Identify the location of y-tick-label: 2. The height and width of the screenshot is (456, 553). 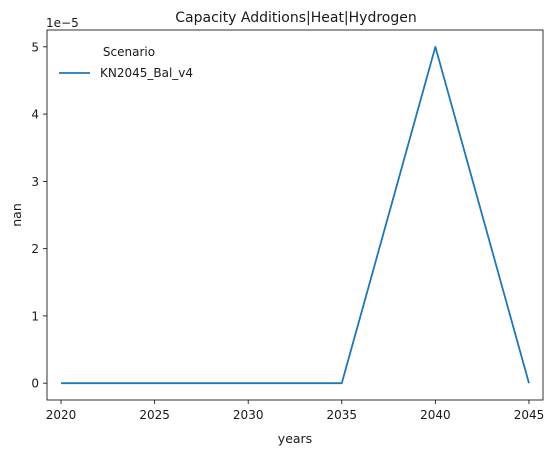
(35, 249).